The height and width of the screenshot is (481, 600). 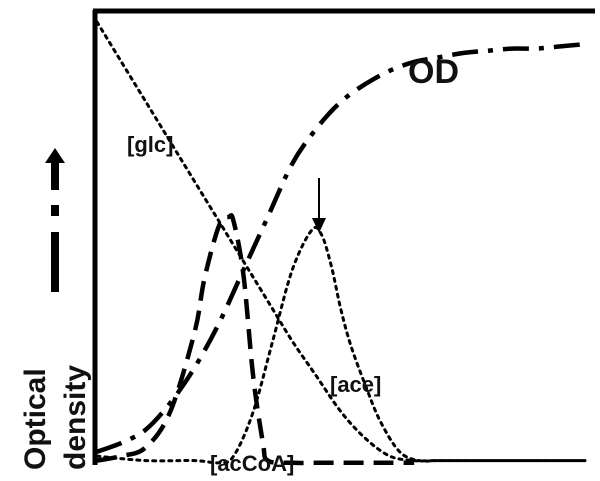 What do you see at coordinates (55, 220) in the screenshot?
I see `y-axis-up-arrow-icon` at bounding box center [55, 220].